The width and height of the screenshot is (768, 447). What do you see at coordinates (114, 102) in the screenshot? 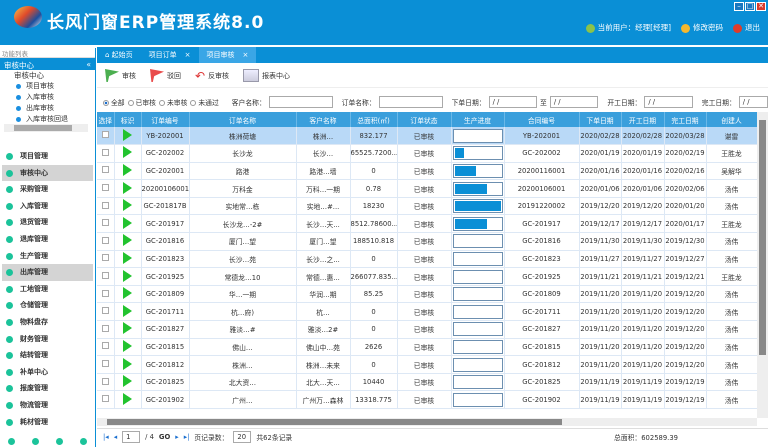
I see `radio-all: 全部` at bounding box center [114, 102].